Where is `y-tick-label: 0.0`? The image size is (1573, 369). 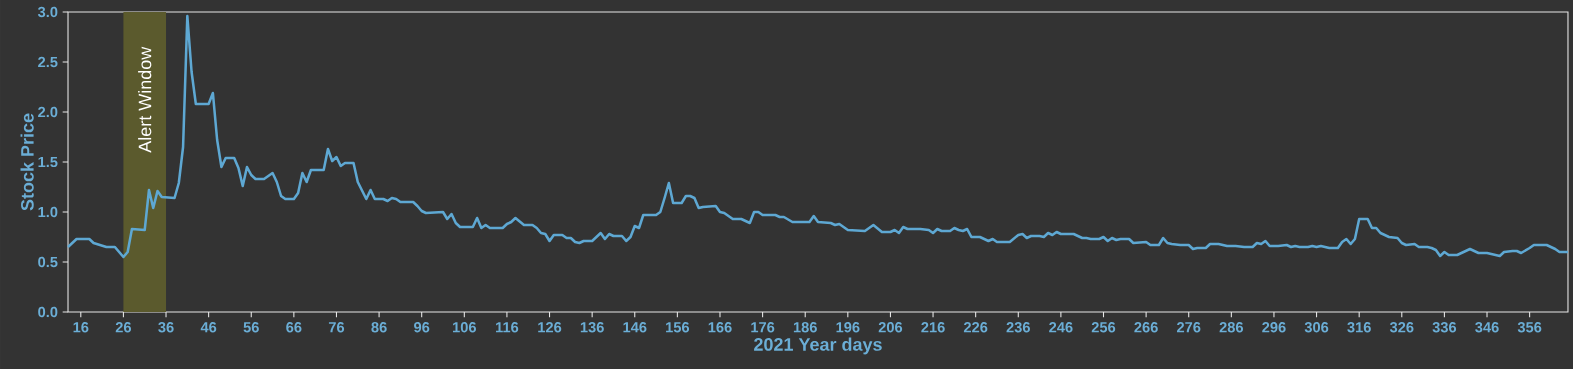
y-tick-label: 0.0 is located at coordinates (48, 312).